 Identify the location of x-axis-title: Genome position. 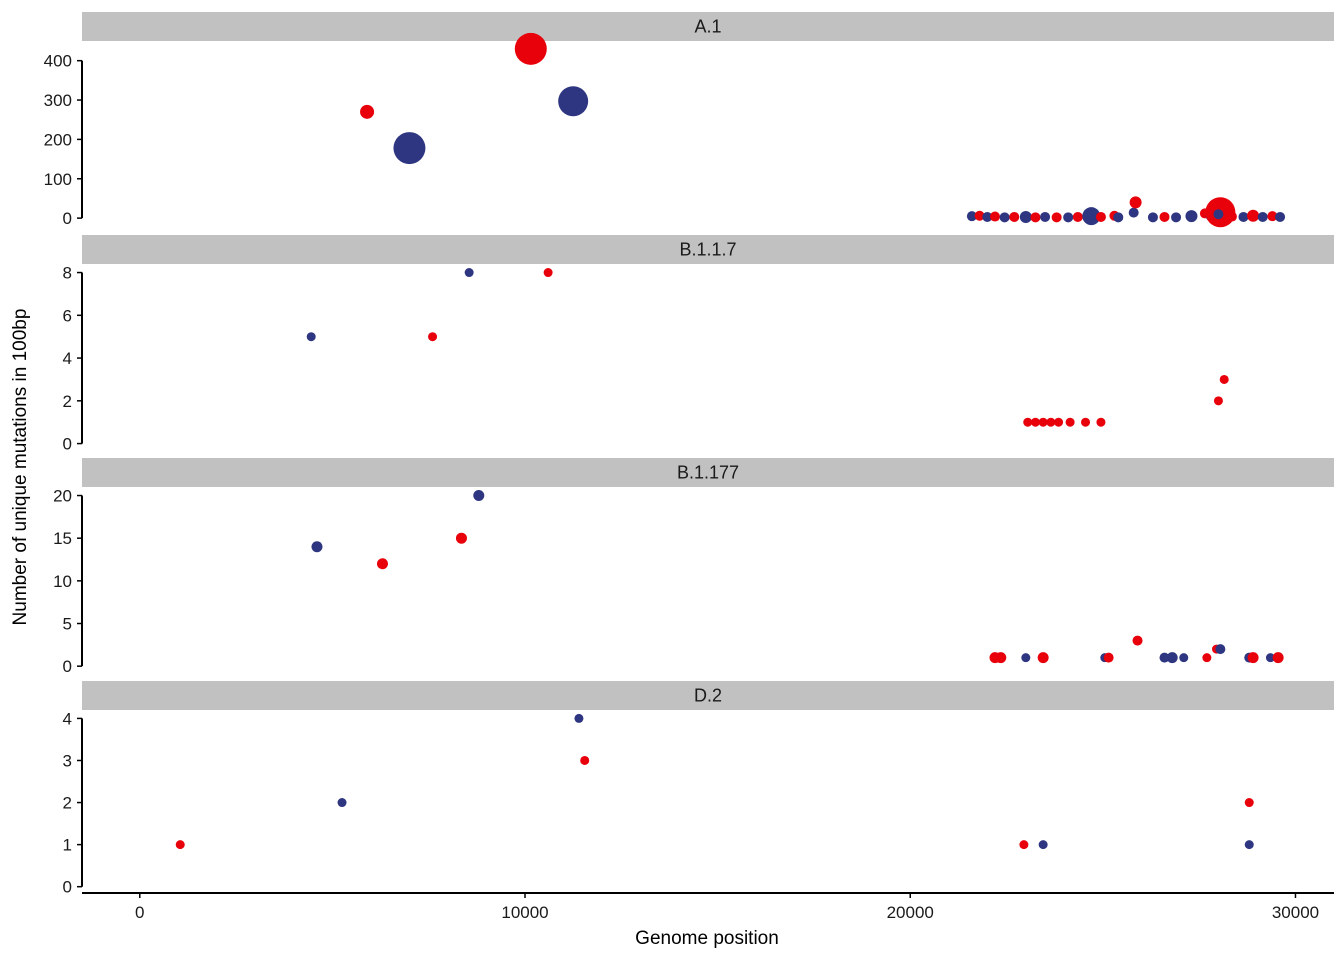
(707, 938).